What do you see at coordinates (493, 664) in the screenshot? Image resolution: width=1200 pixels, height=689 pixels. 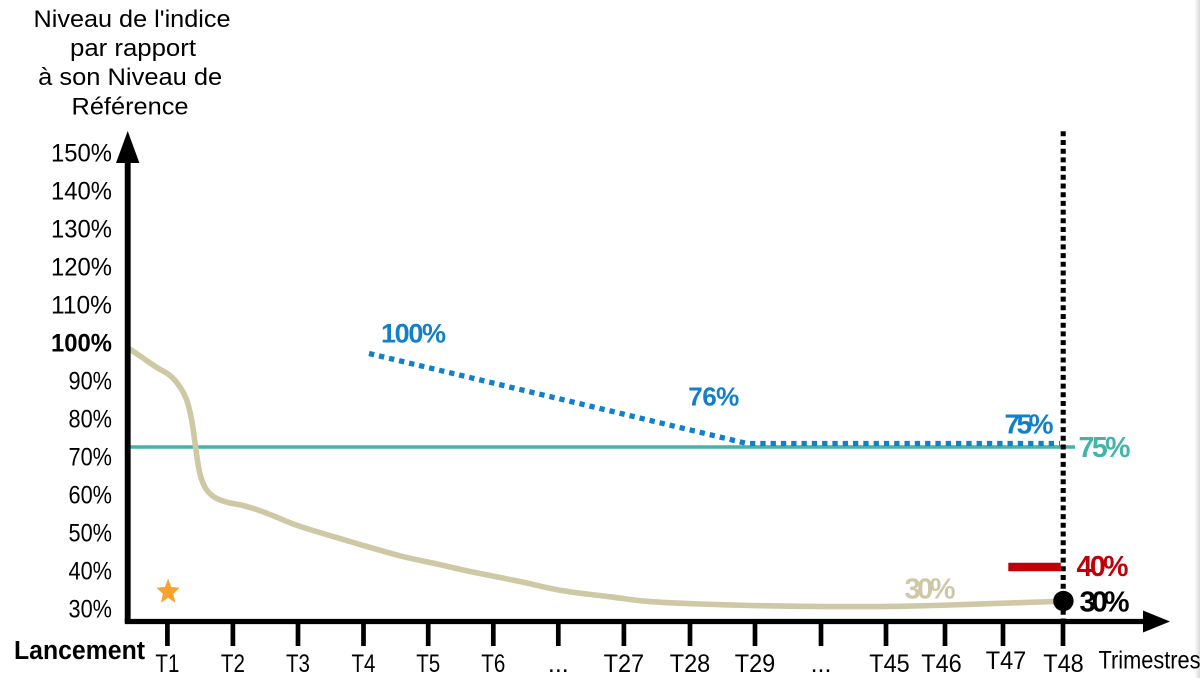 I see `svg-text: T6` at bounding box center [493, 664].